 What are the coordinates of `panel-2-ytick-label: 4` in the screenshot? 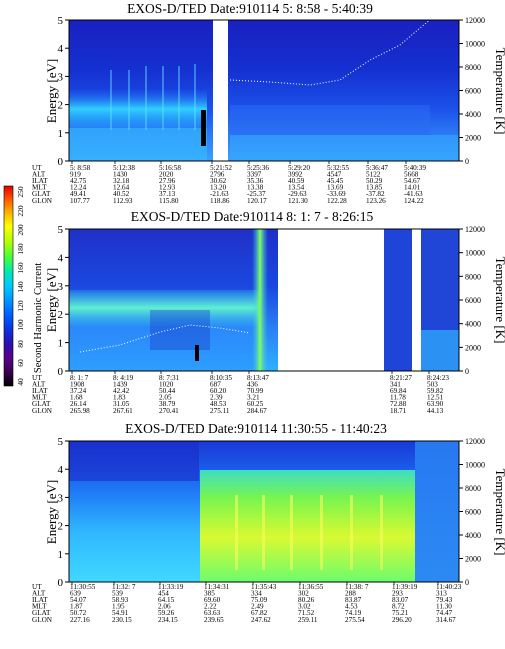 It's located at (61, 258).